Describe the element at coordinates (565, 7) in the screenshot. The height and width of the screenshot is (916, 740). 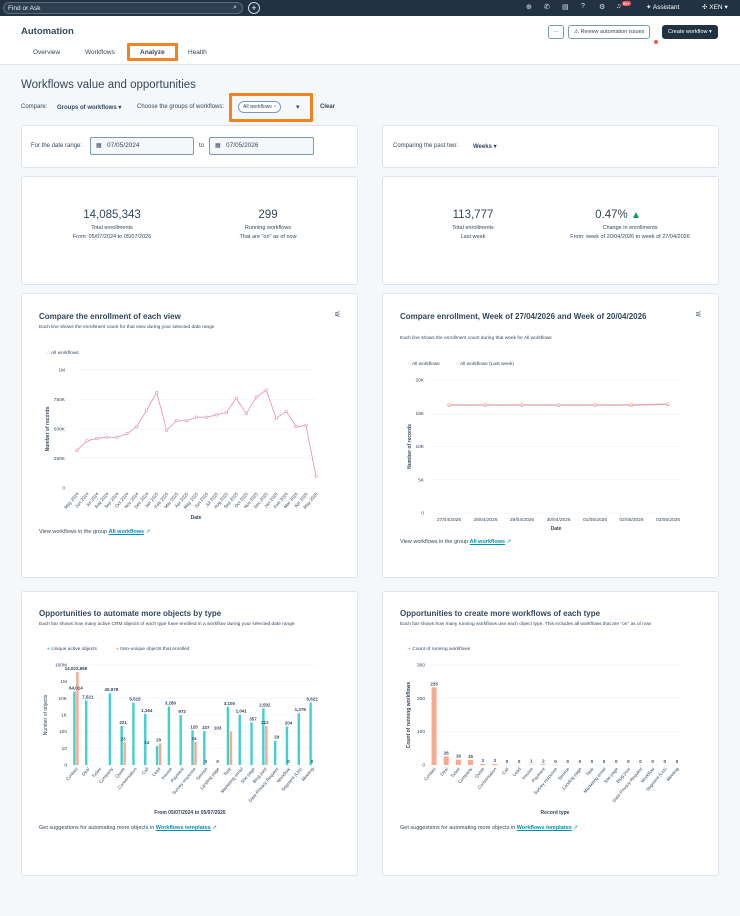
I see `marketplace-icon: ▤` at that location.